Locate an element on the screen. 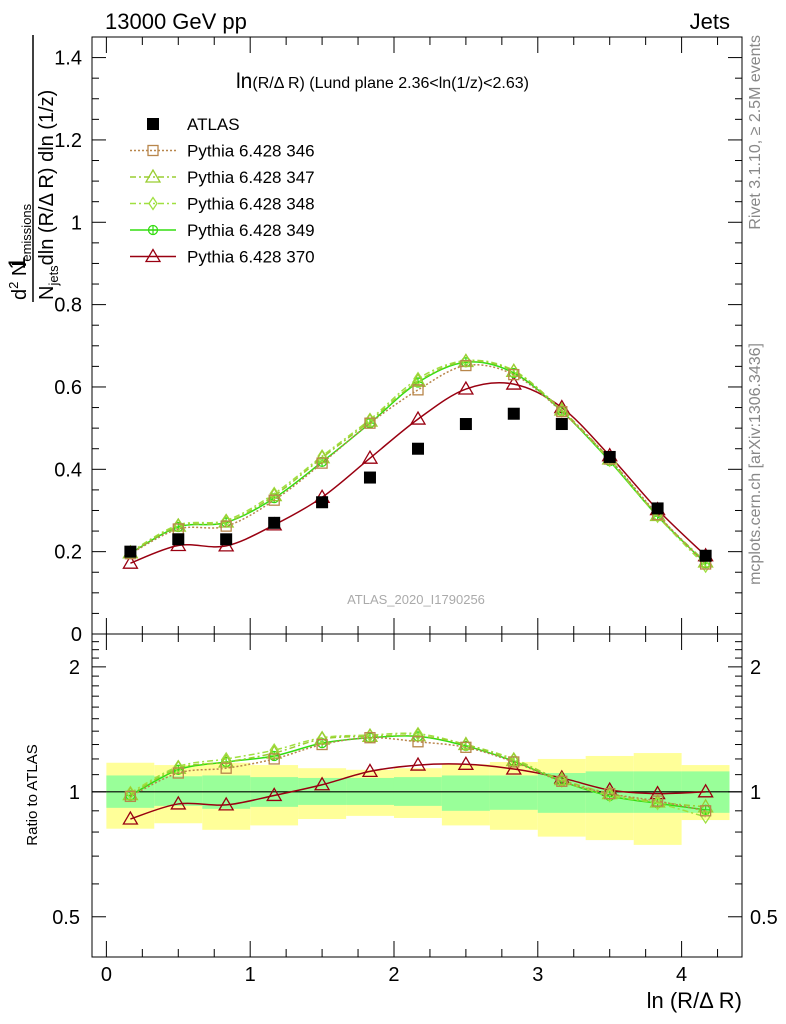 This screenshot has width=786, height=1024. y-tick-label: 0.2 is located at coordinates (68, 553).